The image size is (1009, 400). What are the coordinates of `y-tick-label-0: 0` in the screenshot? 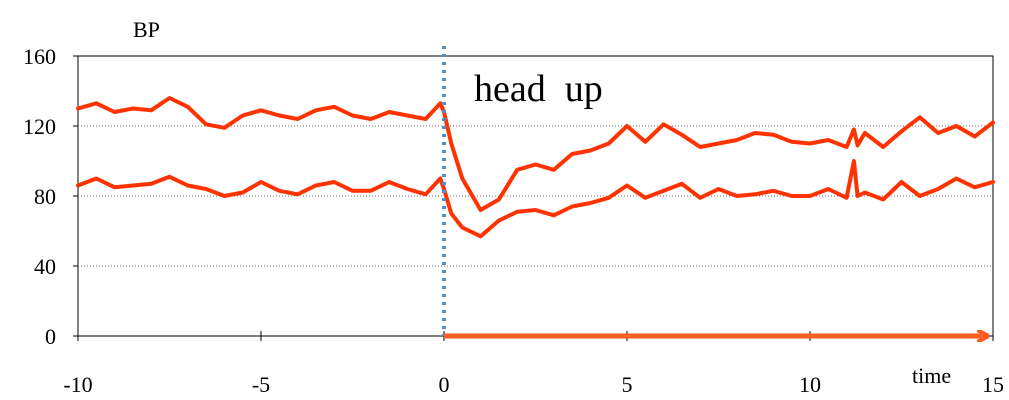 It's located at (50, 336).